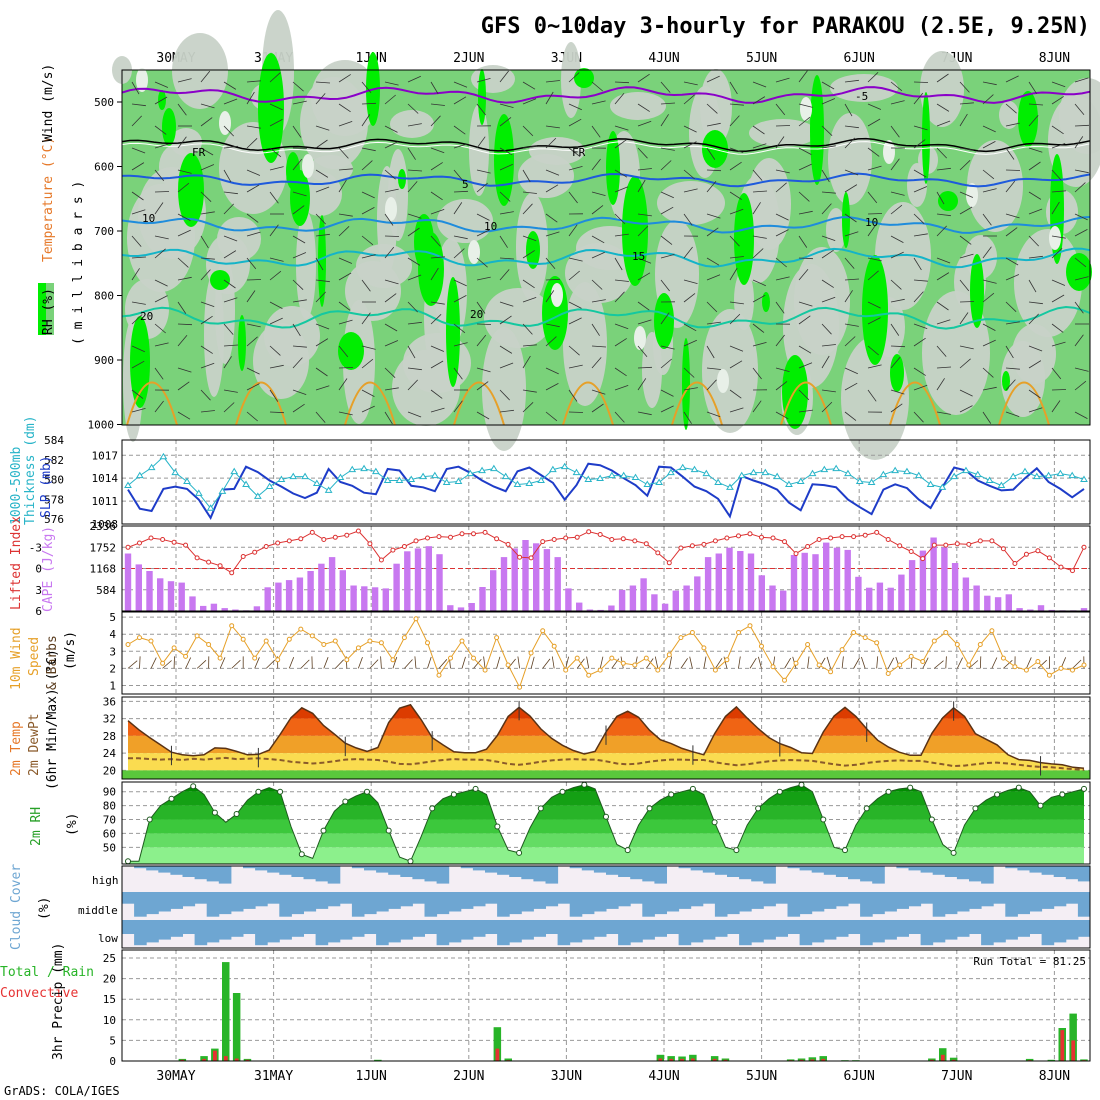 Image resolution: width=1100 pixels, height=1100 pixels. Describe the element at coordinates (479, 928) in the screenshot. I see `cloud-low` at that location.